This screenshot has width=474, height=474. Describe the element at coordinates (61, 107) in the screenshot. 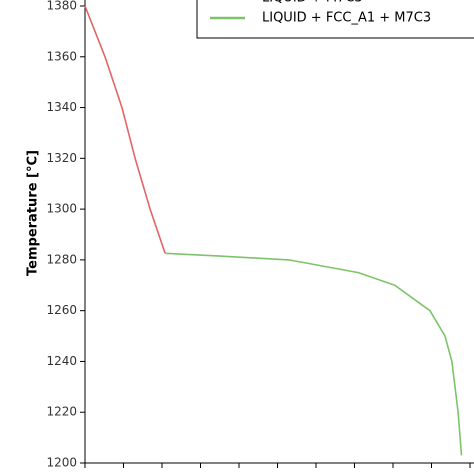

I see `y-tick-label: 1340` at that location.